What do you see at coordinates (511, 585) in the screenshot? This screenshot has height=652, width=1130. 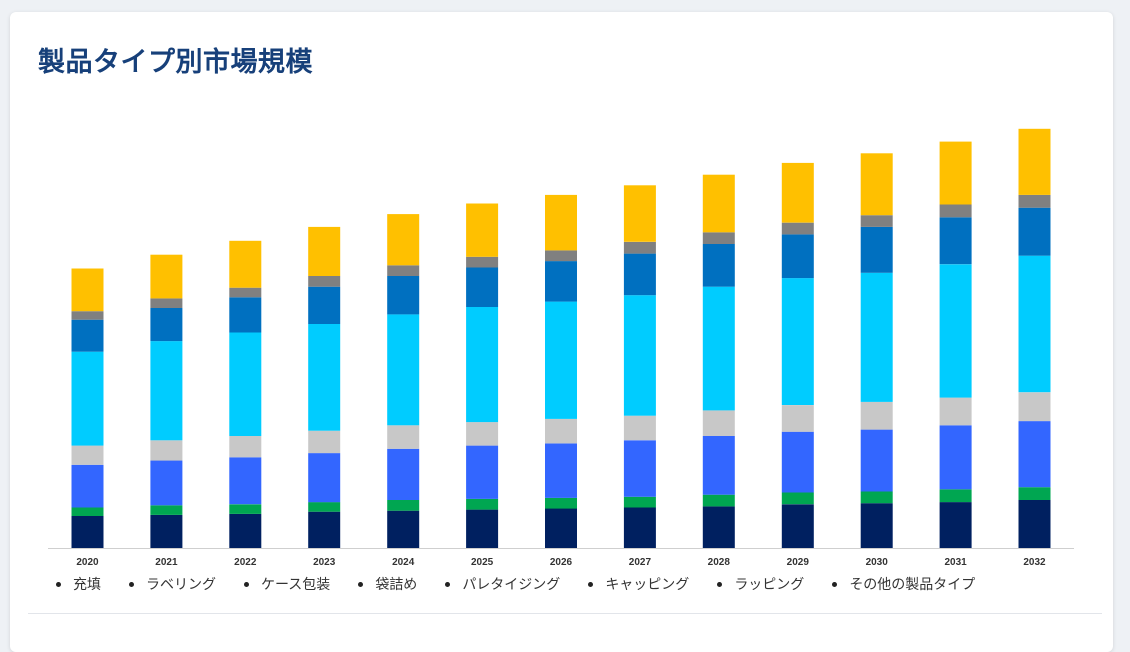 I see `legend-label: パレタイジング` at bounding box center [511, 585].